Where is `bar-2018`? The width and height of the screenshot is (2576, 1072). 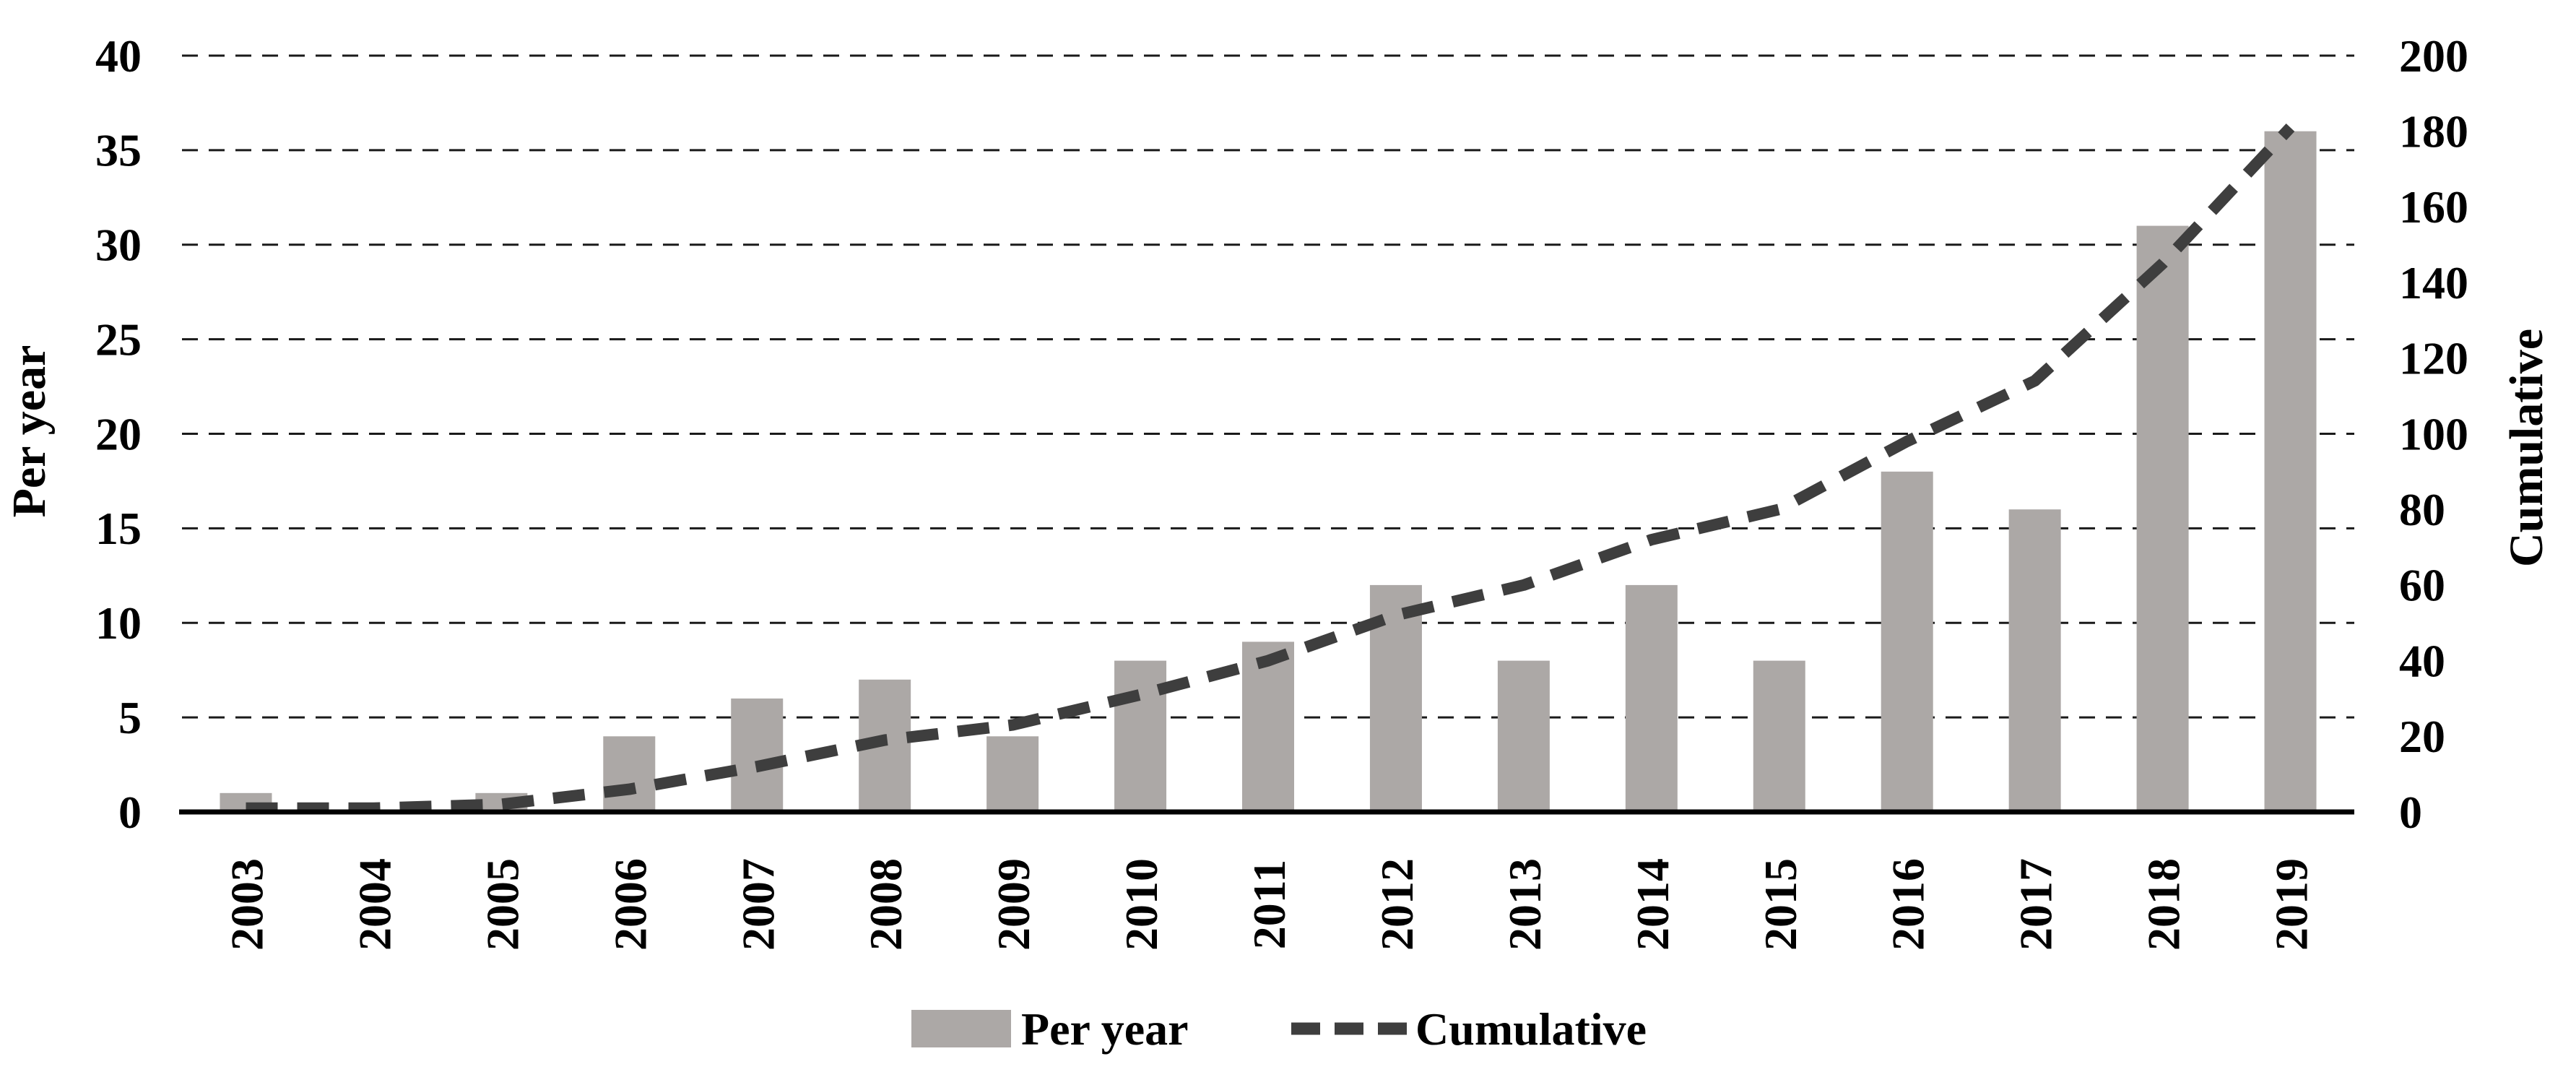 bar-2018 is located at coordinates (2162, 518).